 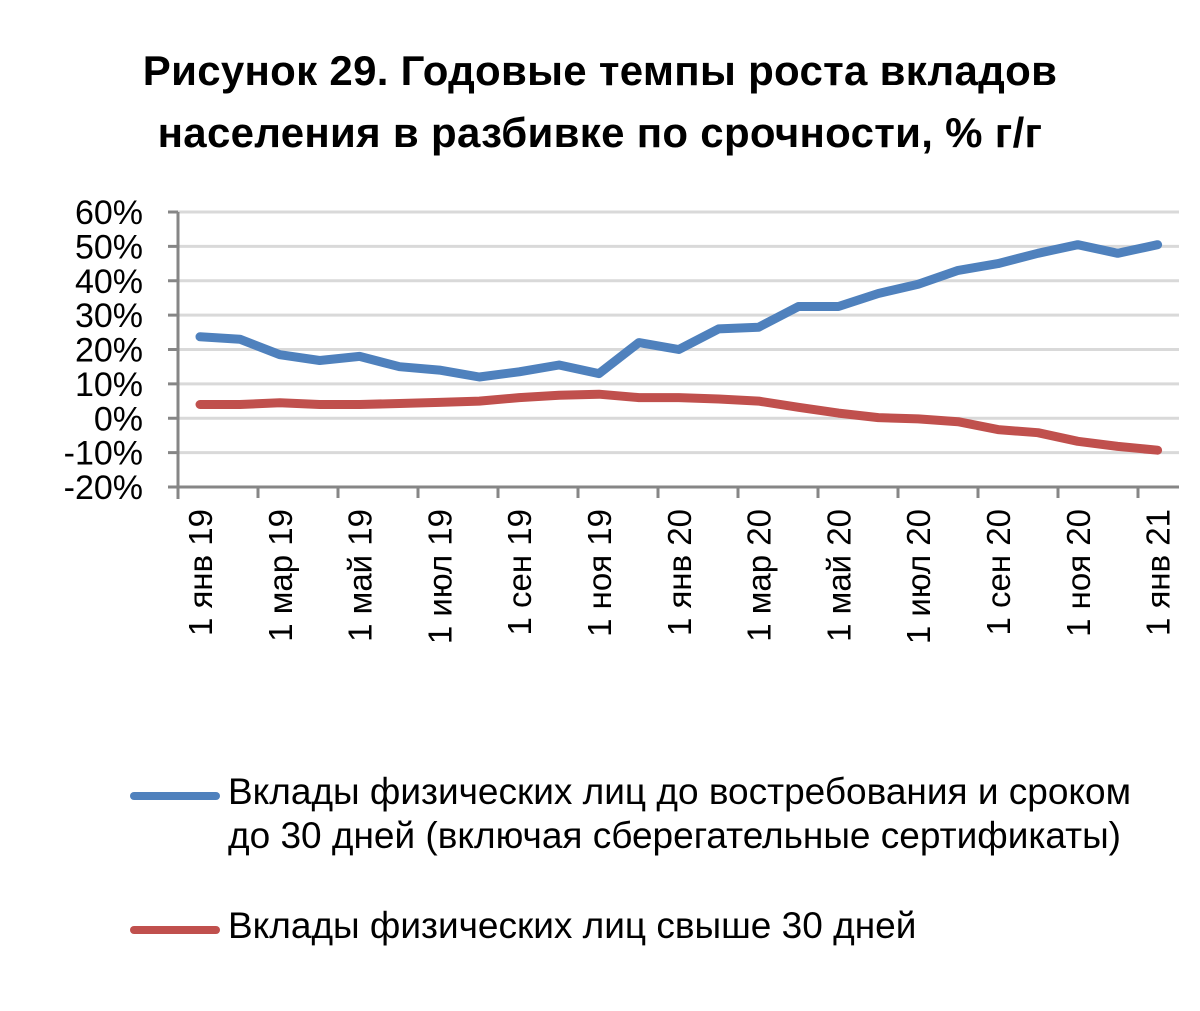 What do you see at coordinates (572, 925) in the screenshot?
I see `legend-label-line1: Вклады физических лиц свыше 30 дней` at bounding box center [572, 925].